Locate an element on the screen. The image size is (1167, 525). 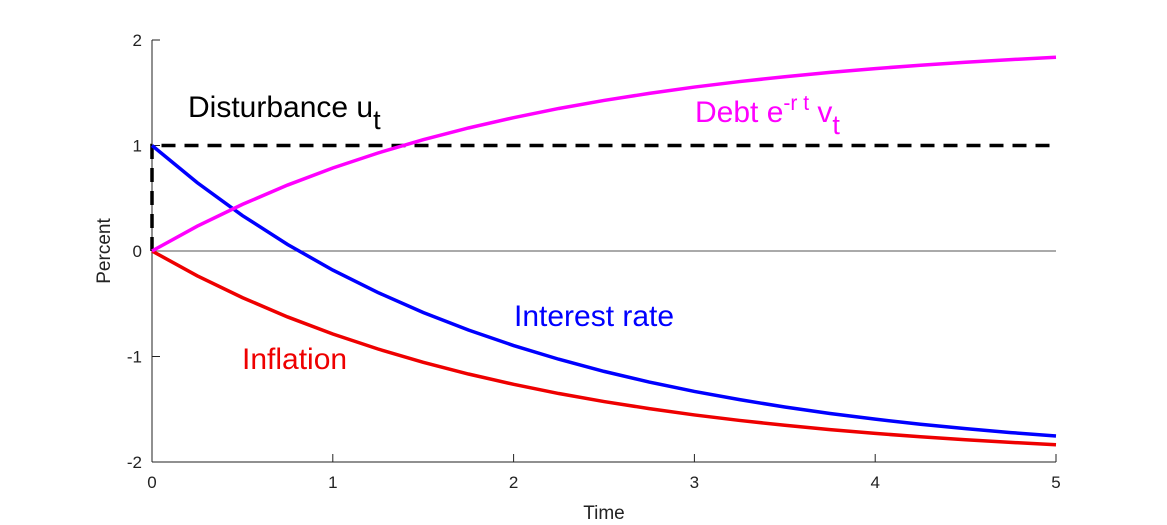
series-label: Disturbance ut is located at coordinates (284, 113).